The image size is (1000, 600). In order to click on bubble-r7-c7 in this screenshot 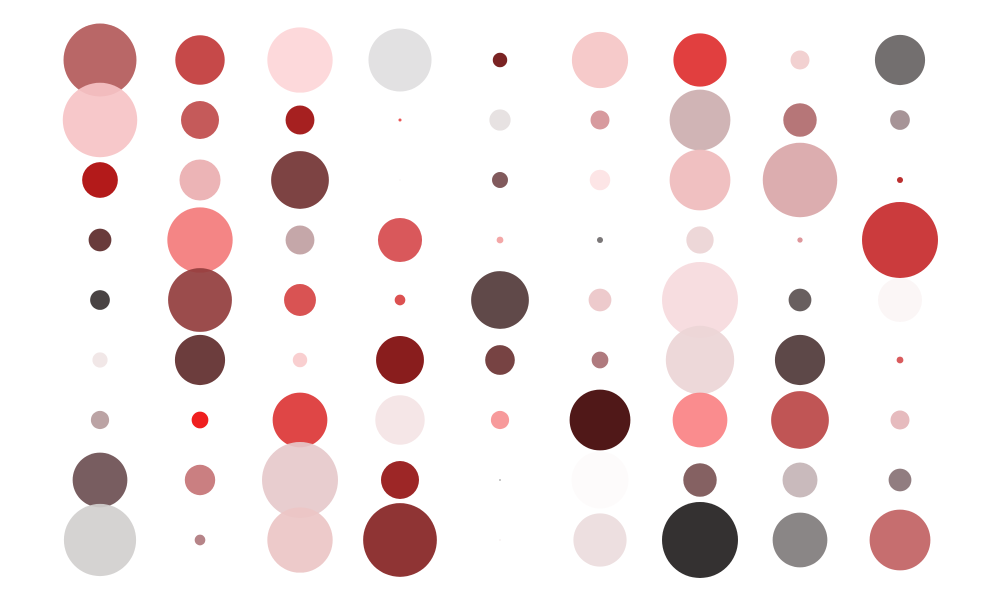, I will do `click(700, 420)`.